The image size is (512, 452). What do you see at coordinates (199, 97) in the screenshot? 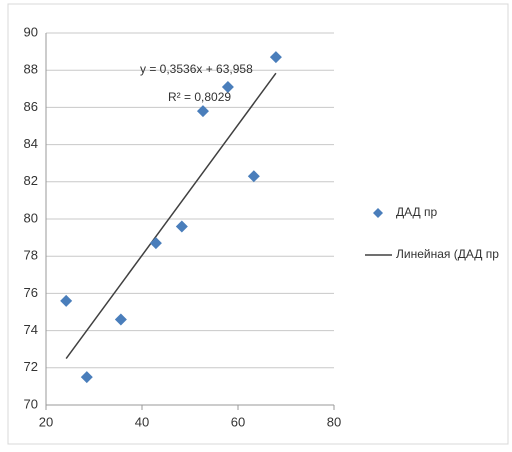
I see `trend-r2: R² = 0,8029` at bounding box center [199, 97].